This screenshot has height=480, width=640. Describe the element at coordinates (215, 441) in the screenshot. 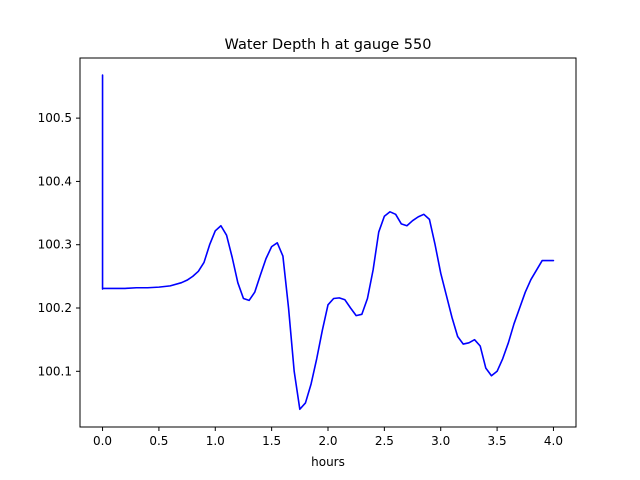

I see `x-tick-label: 1.0` at that location.